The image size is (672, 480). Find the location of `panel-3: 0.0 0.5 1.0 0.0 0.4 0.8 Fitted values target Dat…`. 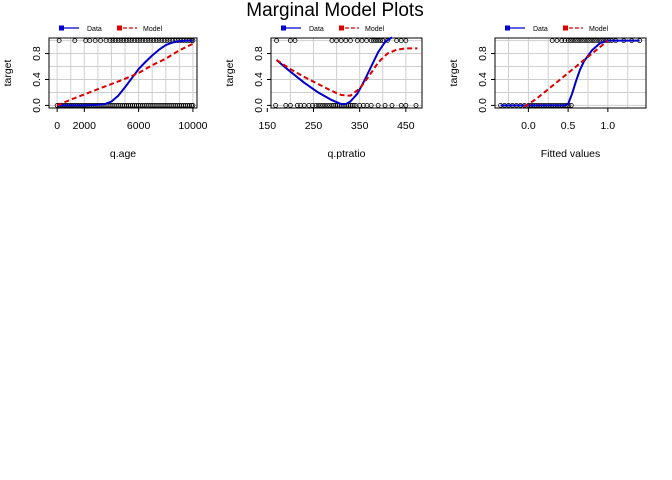

panel-3: 0.0 0.5 1.0 0.0 0.4 0.8 Fitted values target Dat… is located at coordinates (547, 92).